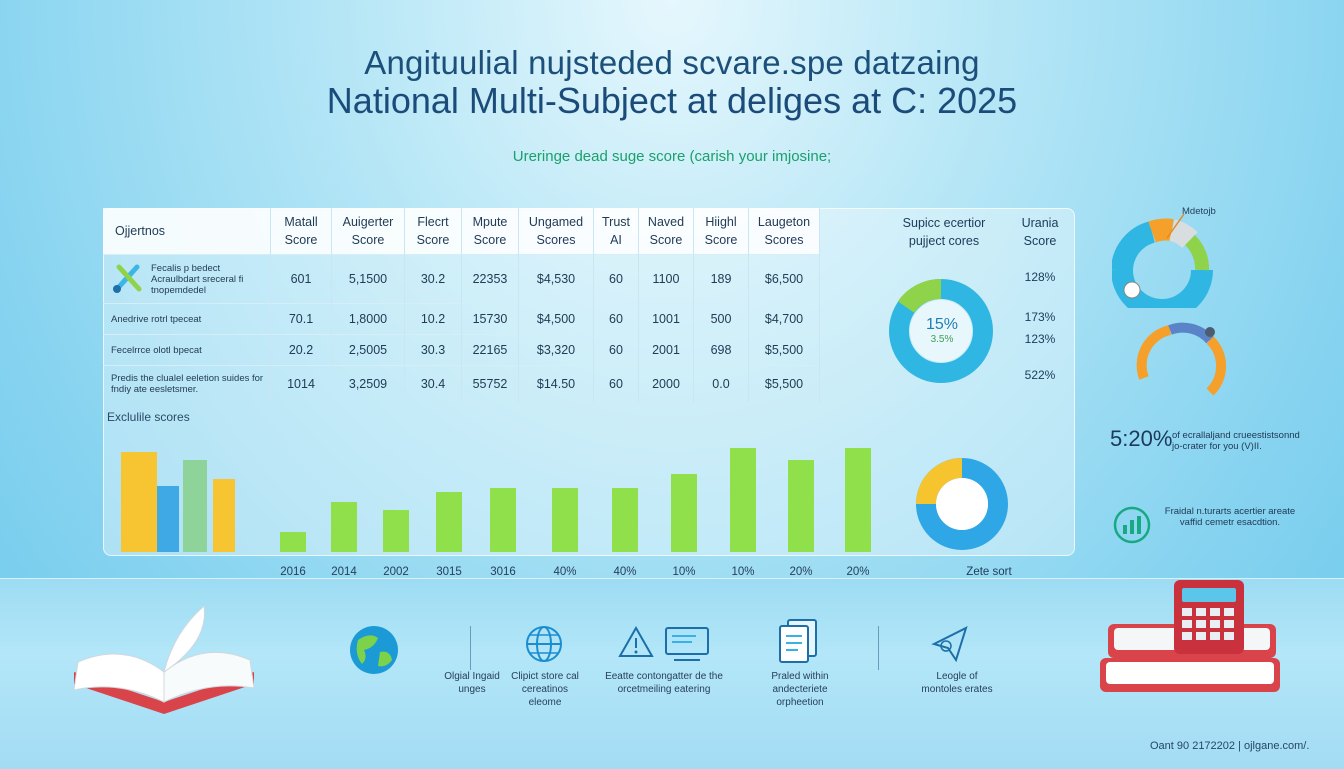  Describe the element at coordinates (433, 231) in the screenshot. I see `column-header: Flecrt Score` at that location.